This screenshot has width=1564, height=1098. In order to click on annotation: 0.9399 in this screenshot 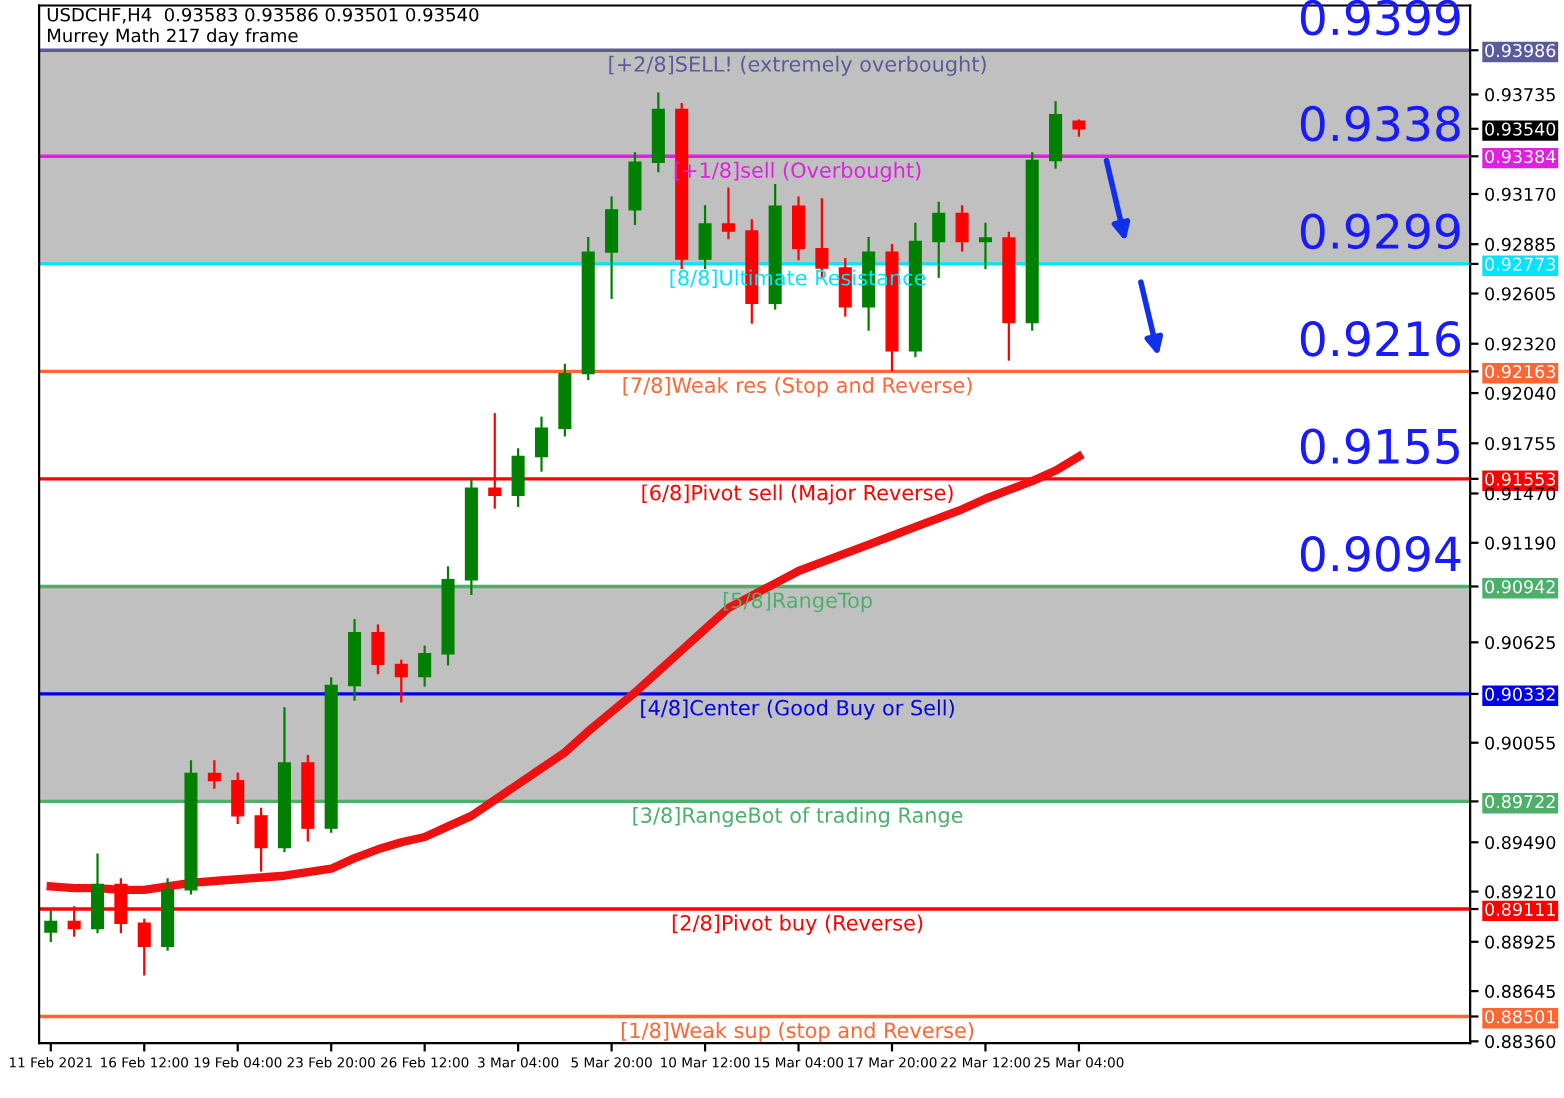, I will do `click(1380, 18)`.